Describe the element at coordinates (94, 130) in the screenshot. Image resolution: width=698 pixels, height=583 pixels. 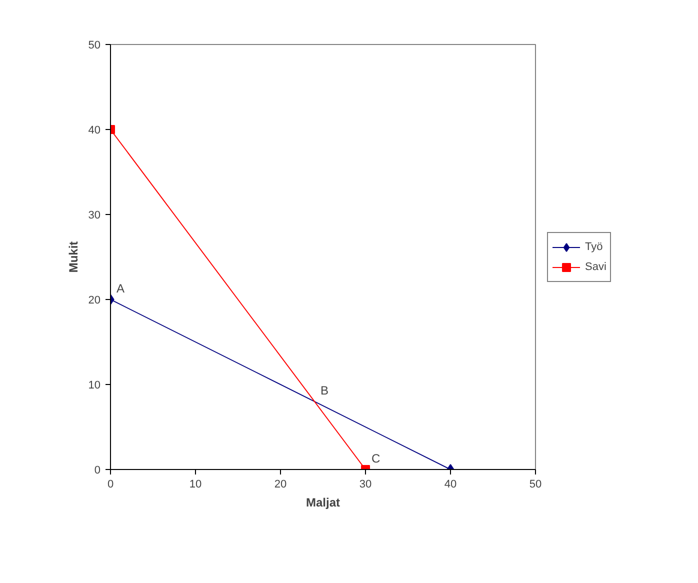
I see `y-tick-label: 40` at that location.